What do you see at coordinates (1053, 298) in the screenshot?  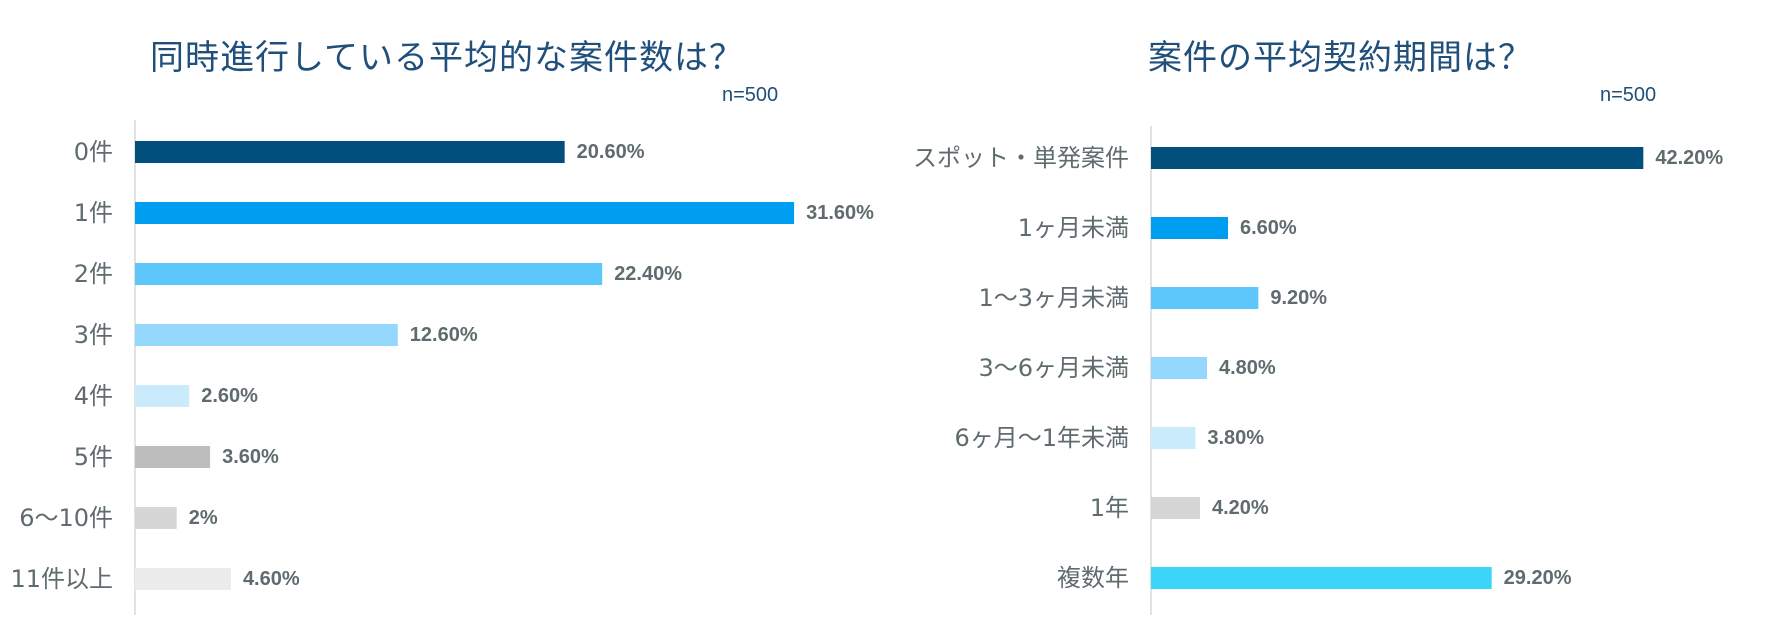 I see `category-label: 1〜3ヶ月未満` at bounding box center [1053, 298].